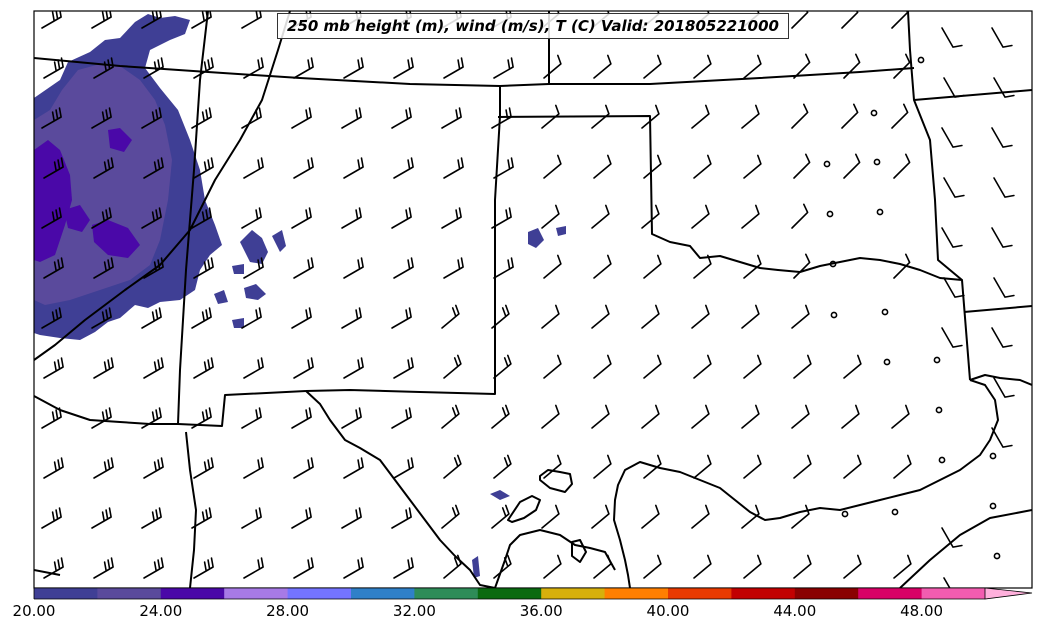  What do you see at coordinates (912, 308) in the screenshot?
I see `calm-circles` at bounding box center [912, 308].